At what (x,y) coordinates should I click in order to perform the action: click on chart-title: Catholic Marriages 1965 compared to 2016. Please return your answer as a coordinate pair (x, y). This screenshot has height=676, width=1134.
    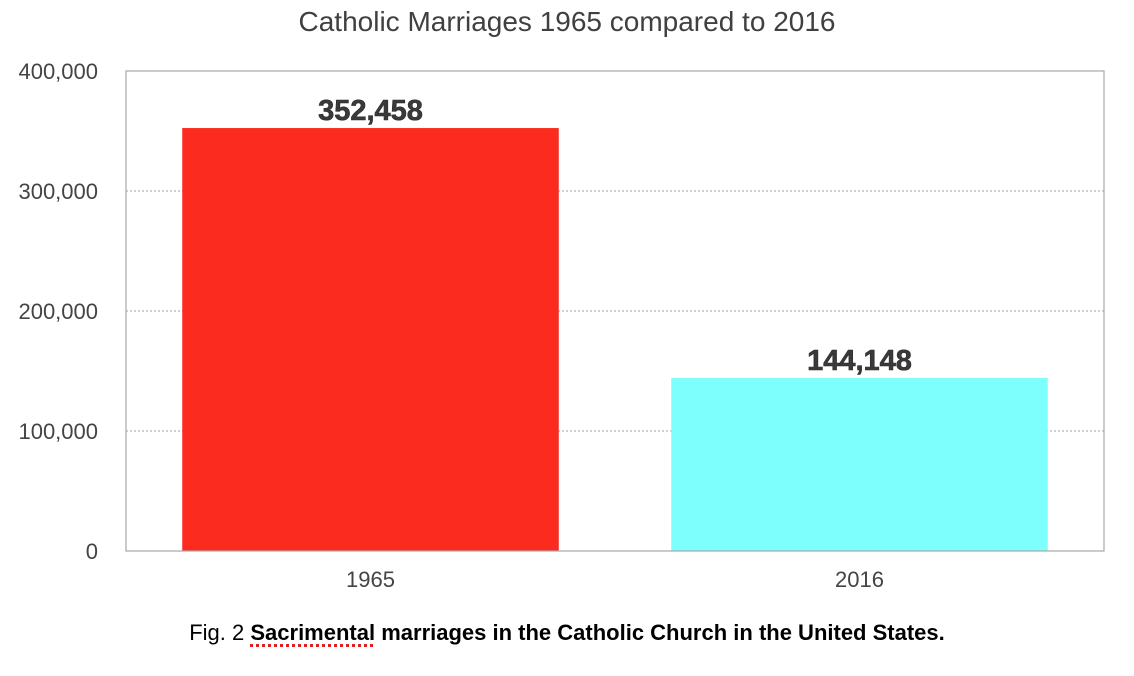
    Looking at the image, I should click on (567, 21).